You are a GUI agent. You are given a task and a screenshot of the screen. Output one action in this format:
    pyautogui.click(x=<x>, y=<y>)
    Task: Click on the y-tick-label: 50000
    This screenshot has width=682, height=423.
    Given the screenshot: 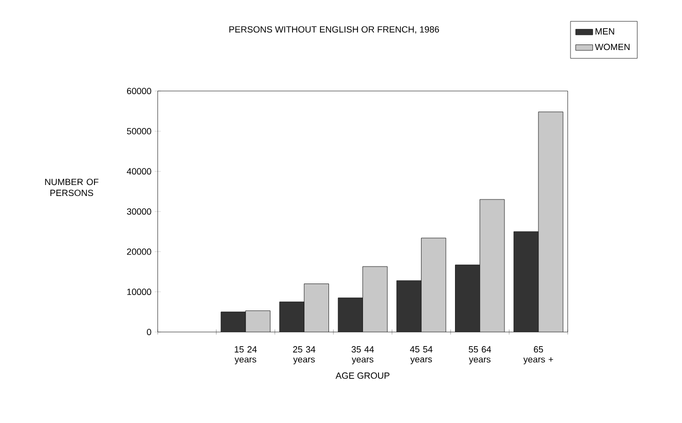 What is the action you would take?
    pyautogui.click(x=139, y=131)
    